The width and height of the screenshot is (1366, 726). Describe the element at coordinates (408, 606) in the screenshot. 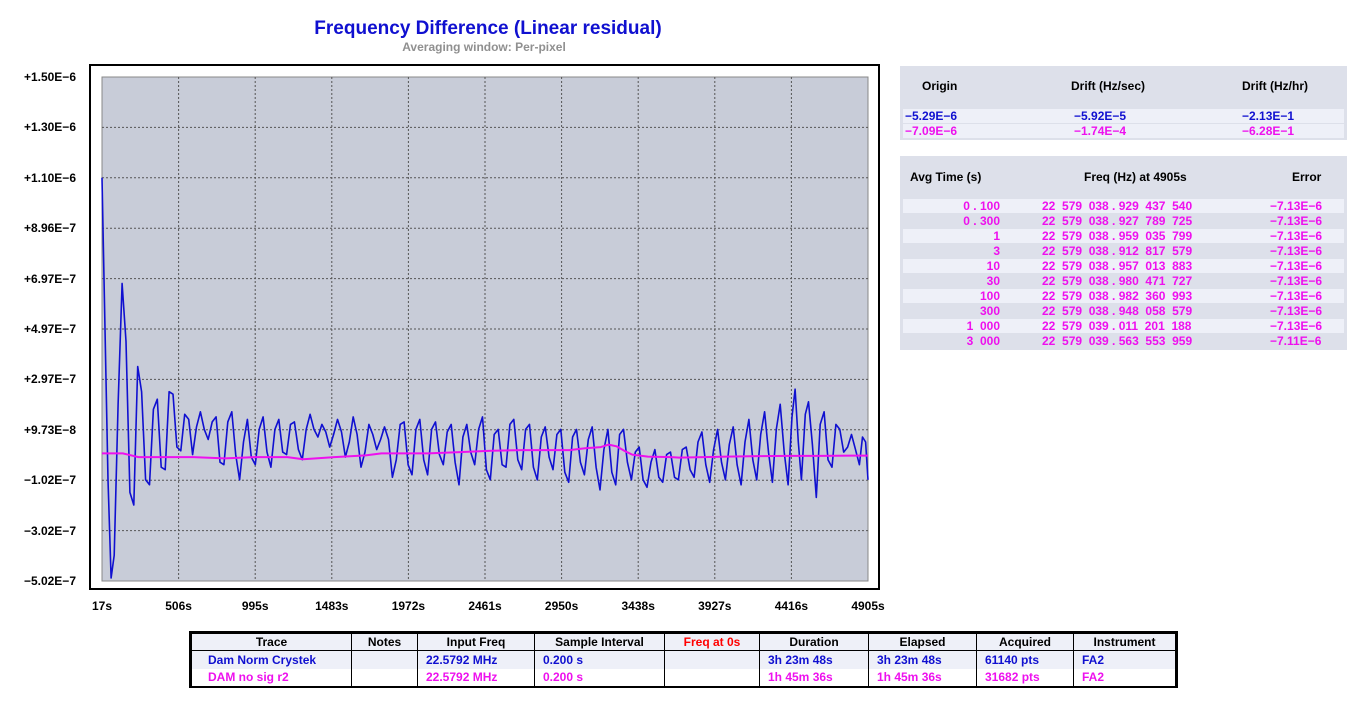

I see `x-tick-label: 1972s` at that location.